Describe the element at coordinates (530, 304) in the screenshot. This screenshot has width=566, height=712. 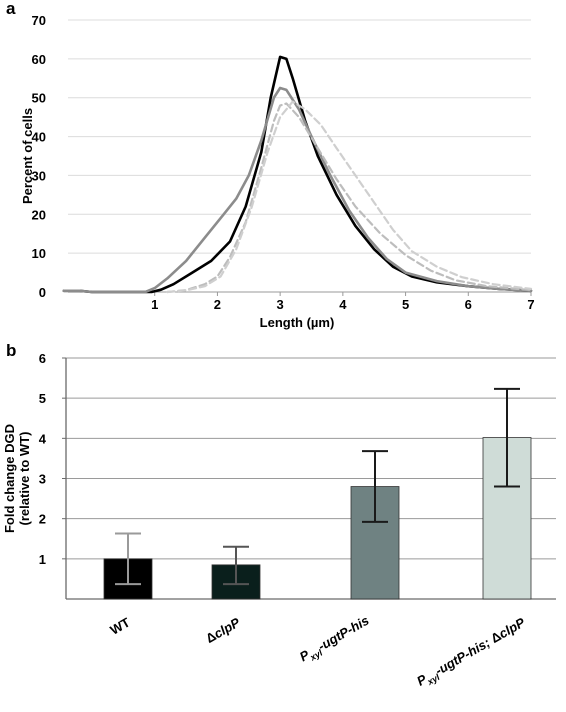
I see `x-tick-label: 7` at that location.